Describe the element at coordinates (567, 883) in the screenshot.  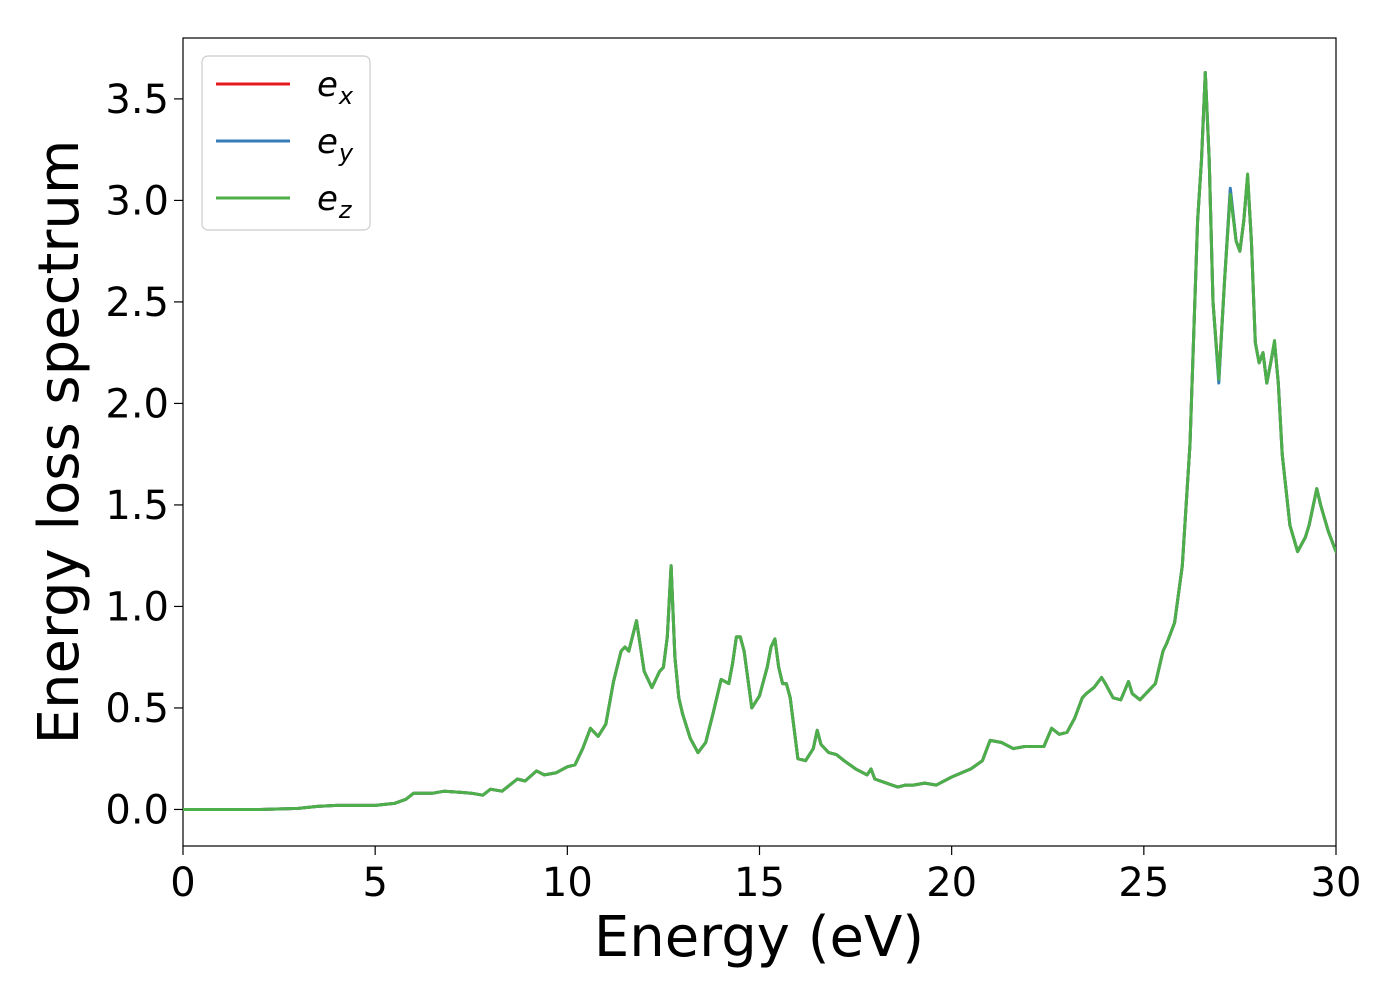
I see `x-tick-label: 10` at that location.